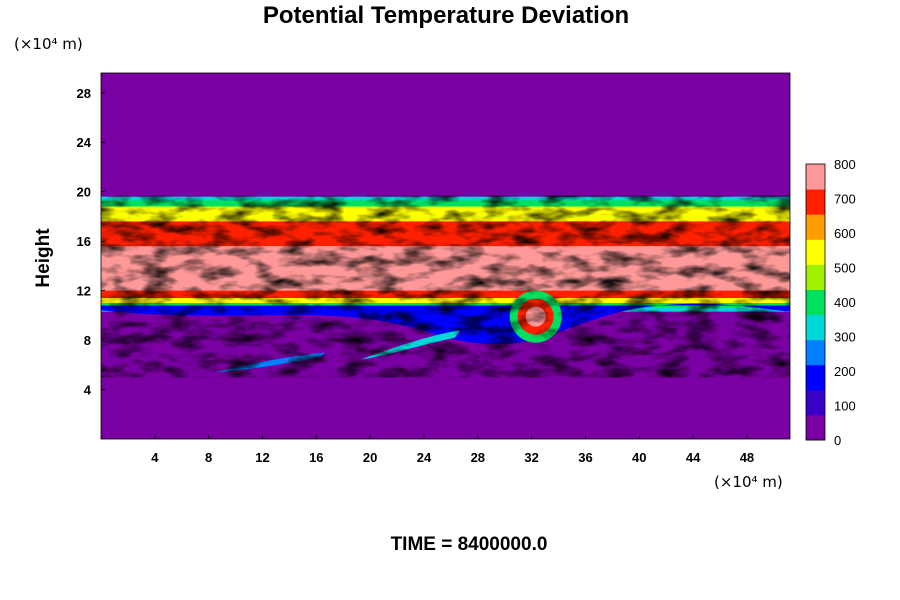 This screenshot has width=900, height=600. What do you see at coordinates (845, 268) in the screenshot?
I see `colorbar-tick-label: 500` at bounding box center [845, 268].